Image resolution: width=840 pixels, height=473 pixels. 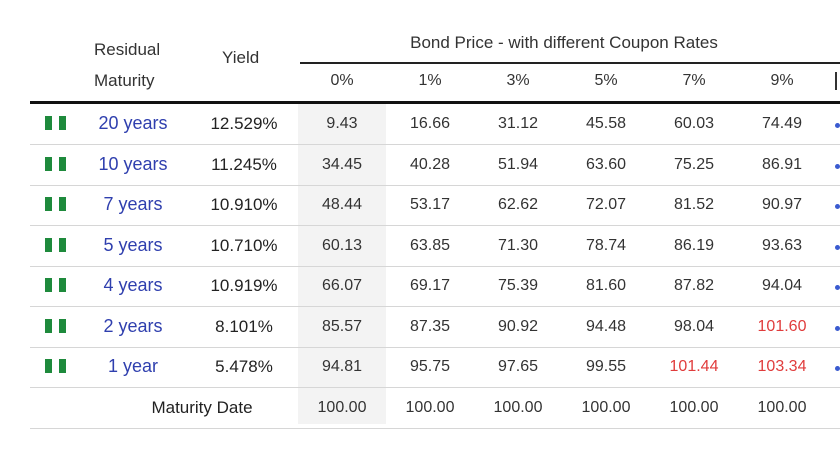 I want to click on maturity-link: 7 years, so click(x=133, y=204).